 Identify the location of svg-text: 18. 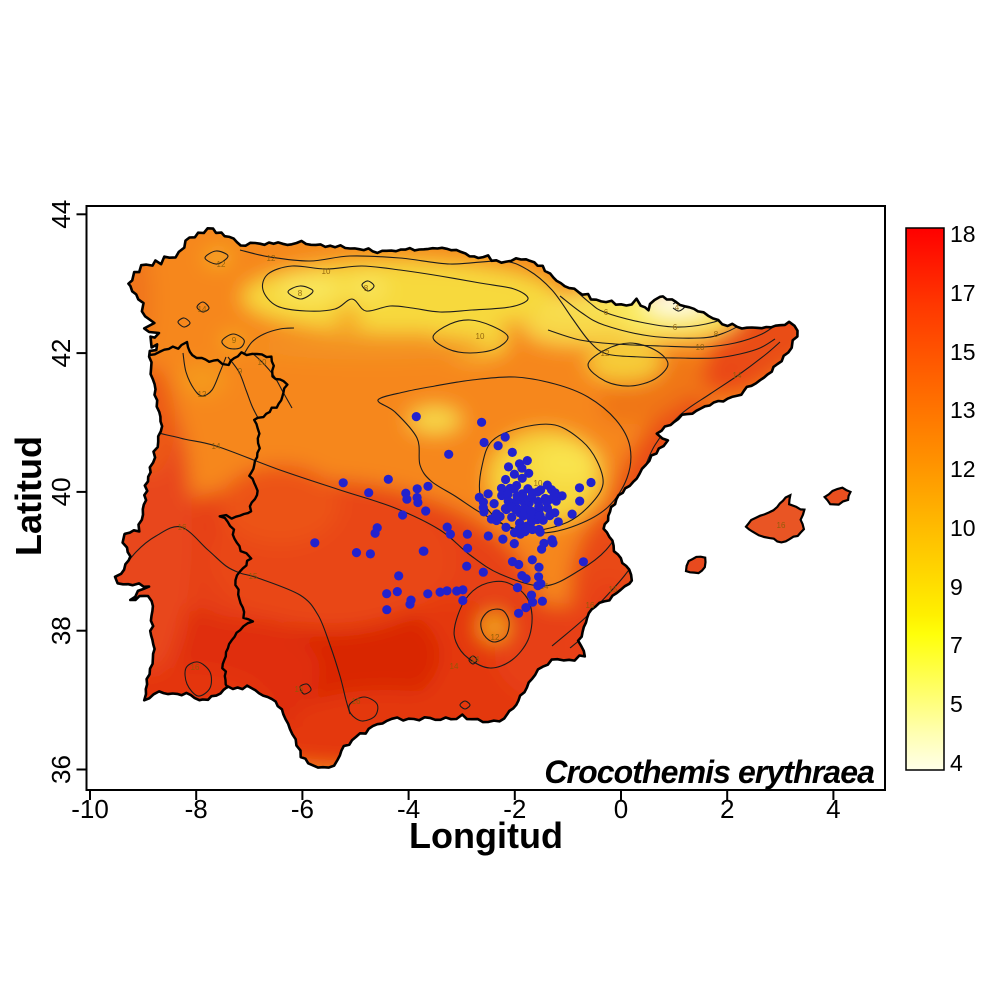
(963, 234).